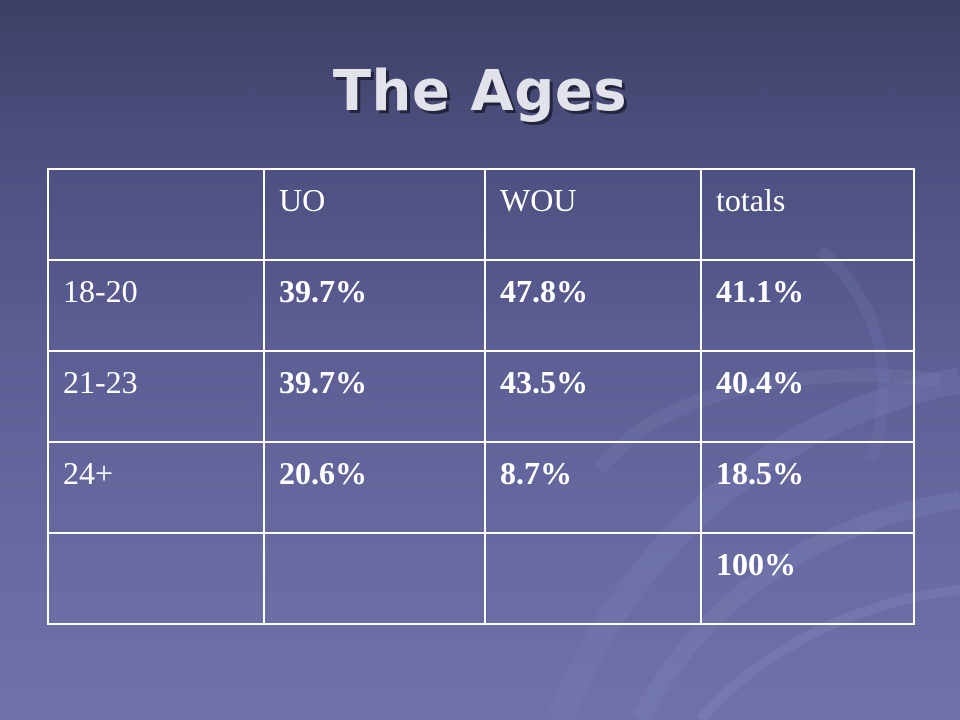 The width and height of the screenshot is (960, 720). What do you see at coordinates (156, 305) in the screenshot?
I see `row-label-cell: 18-20` at bounding box center [156, 305].